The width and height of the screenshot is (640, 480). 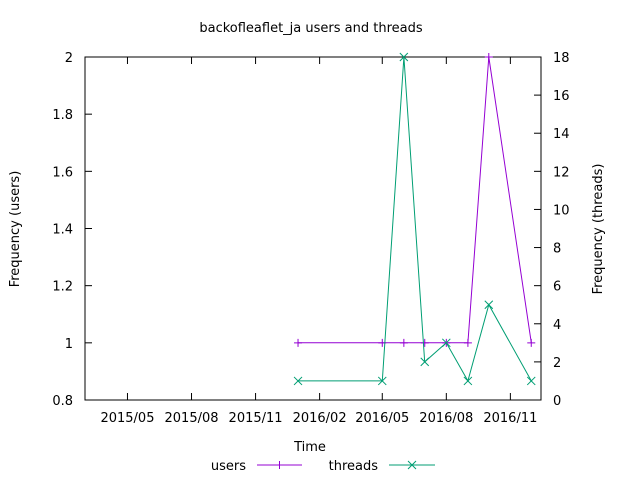 What do you see at coordinates (320, 418) in the screenshot?
I see `x-tick-label: 2016/02` at bounding box center [320, 418].